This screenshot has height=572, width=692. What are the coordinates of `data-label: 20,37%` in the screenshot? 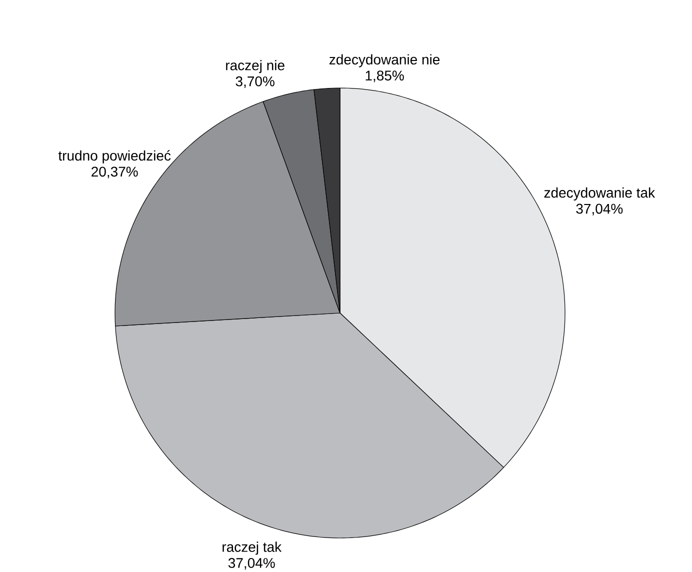 It's located at (115, 172).